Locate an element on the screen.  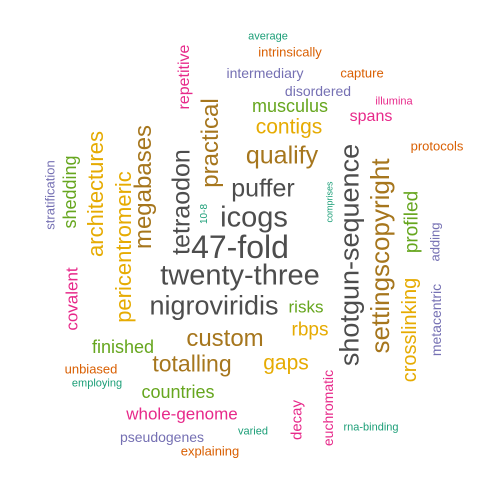
word-covalent: covalent is located at coordinates (72, 299).